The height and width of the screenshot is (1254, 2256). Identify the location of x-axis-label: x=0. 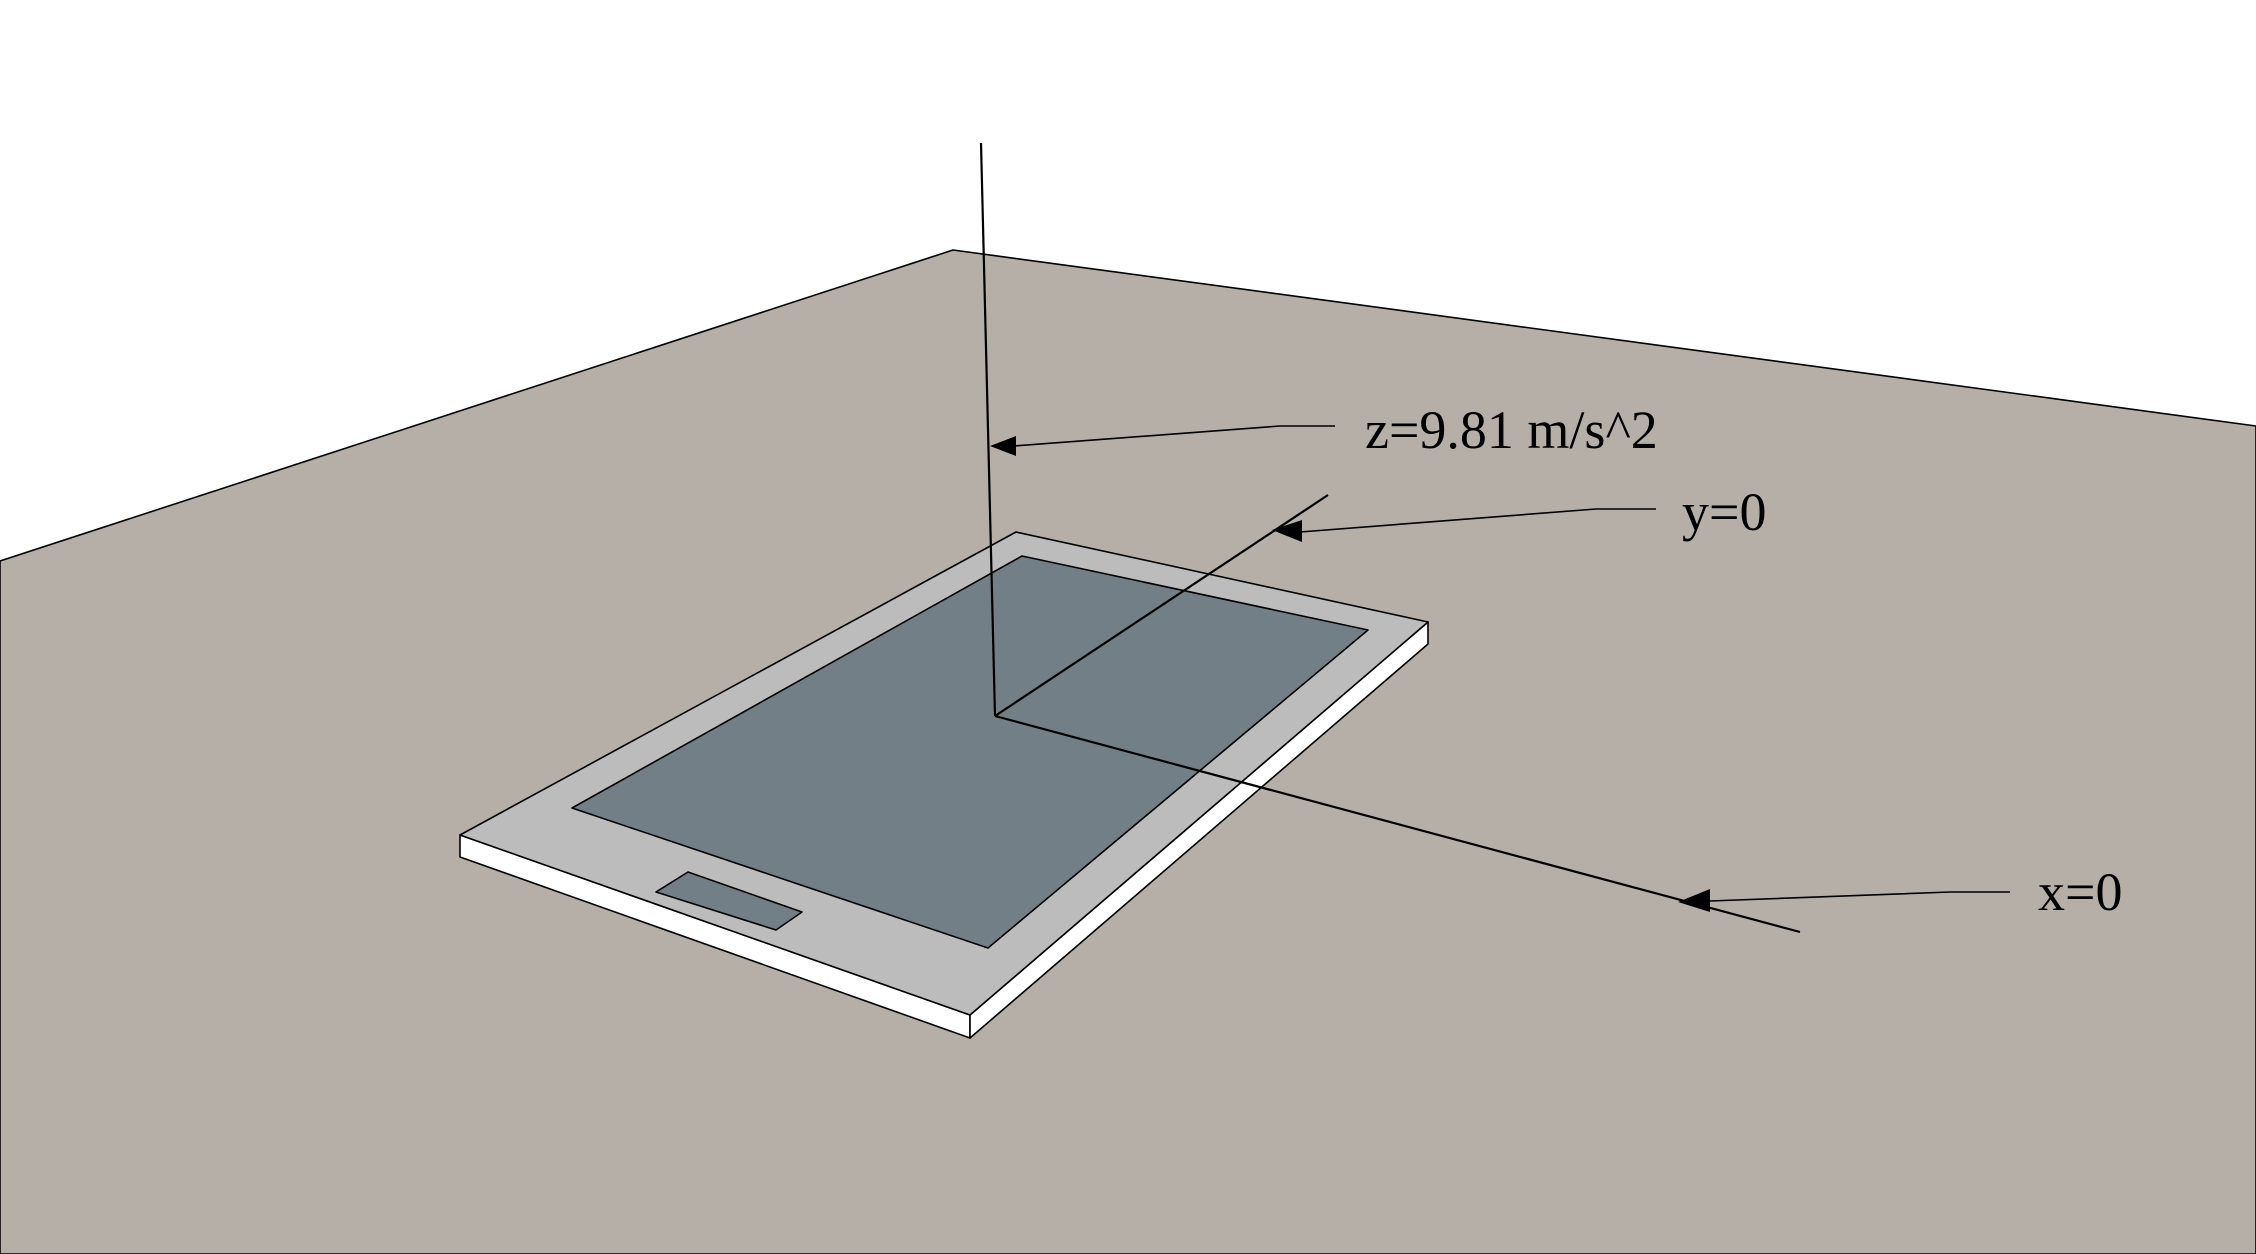
(2080, 892).